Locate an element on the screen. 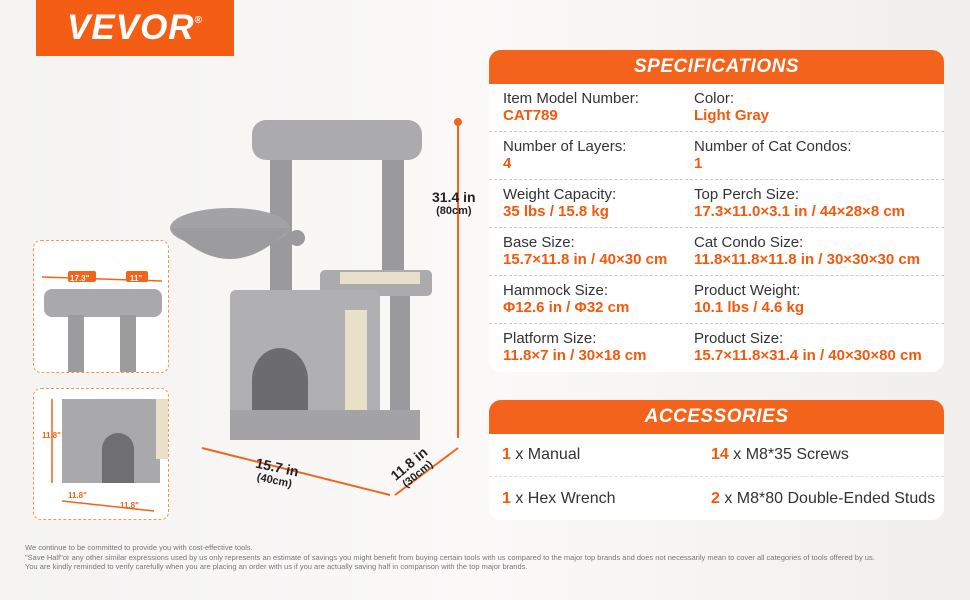 This screenshot has height=600, width=970. spec-cell: Item Model Number: CAT789 is located at coordinates (584, 110).